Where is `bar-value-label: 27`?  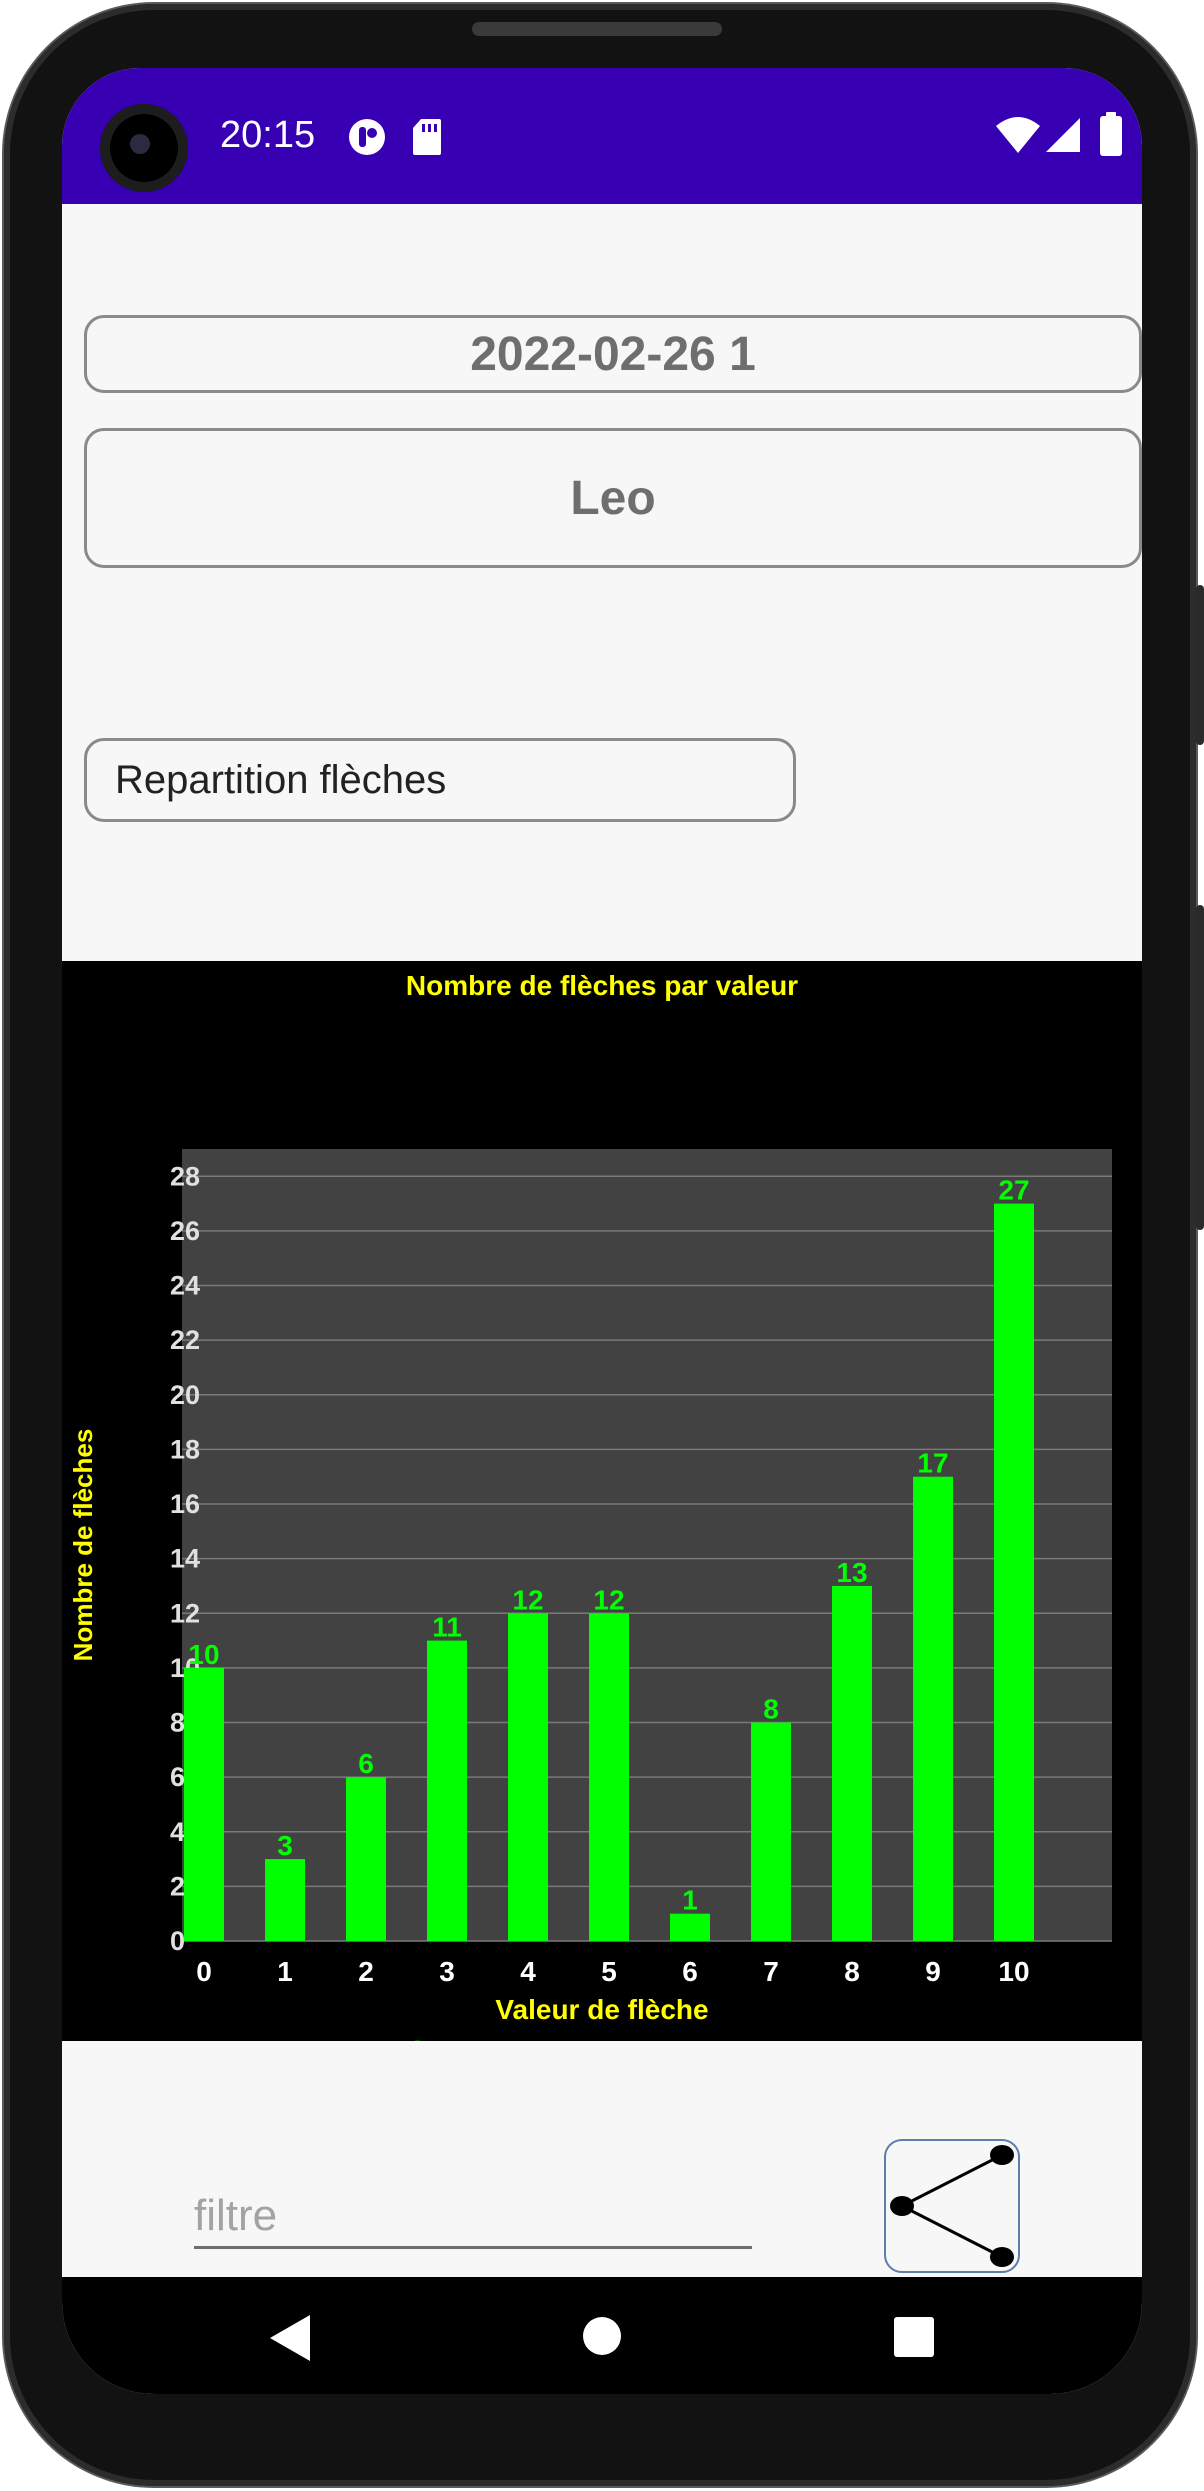
bar-value-label: 27 is located at coordinates (1013, 1190).